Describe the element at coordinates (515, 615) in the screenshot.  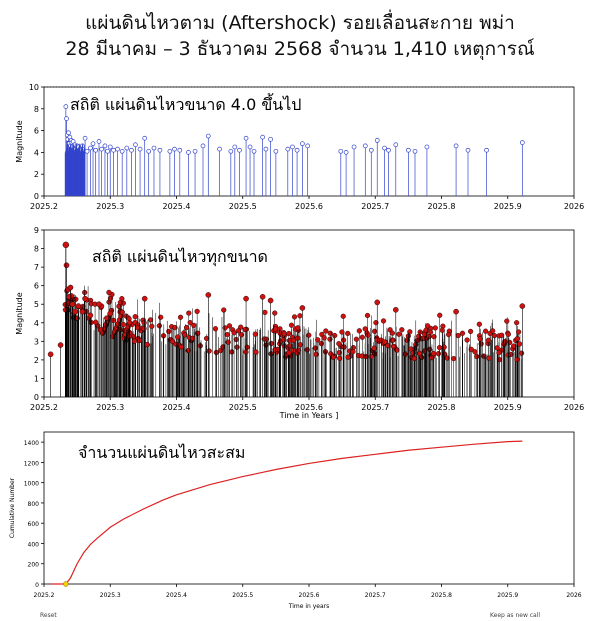
I see `keep-label: Keep as new call` at that location.